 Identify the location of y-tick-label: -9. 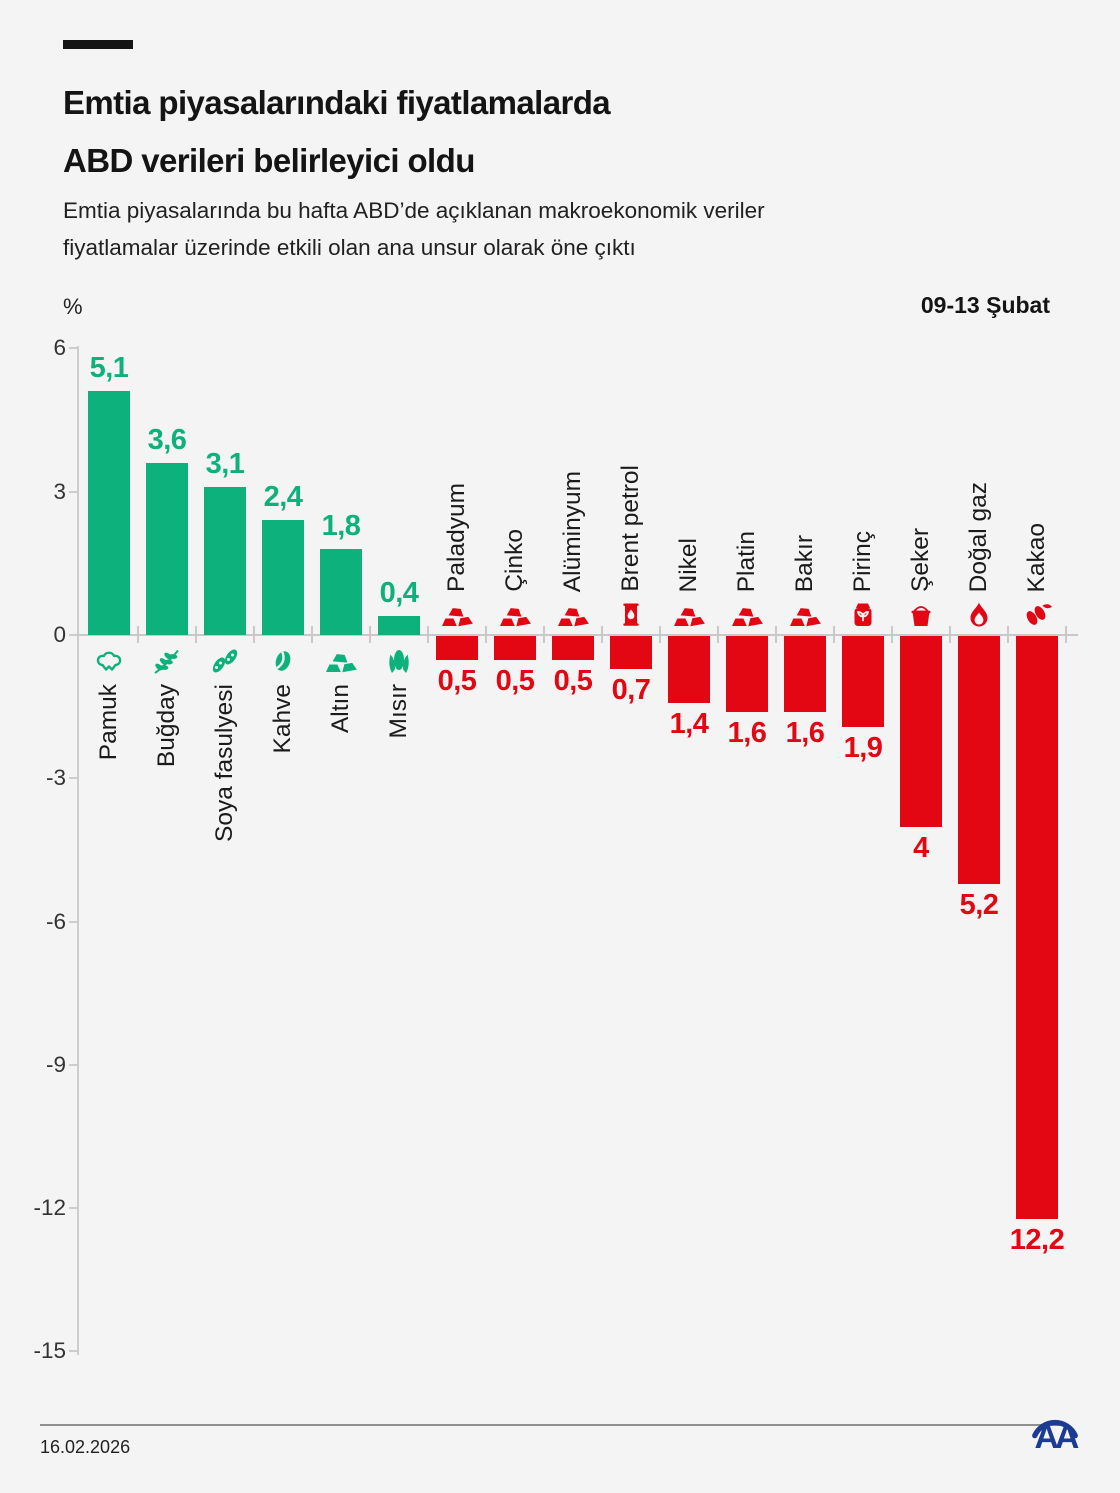
(55, 1064).